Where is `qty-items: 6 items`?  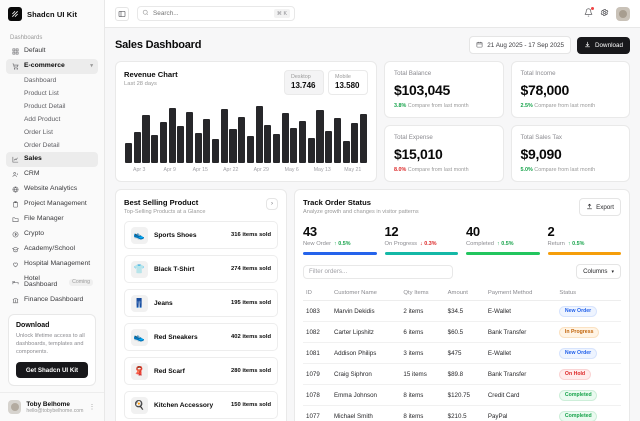
qty-items: 6 items is located at coordinates (422, 332).